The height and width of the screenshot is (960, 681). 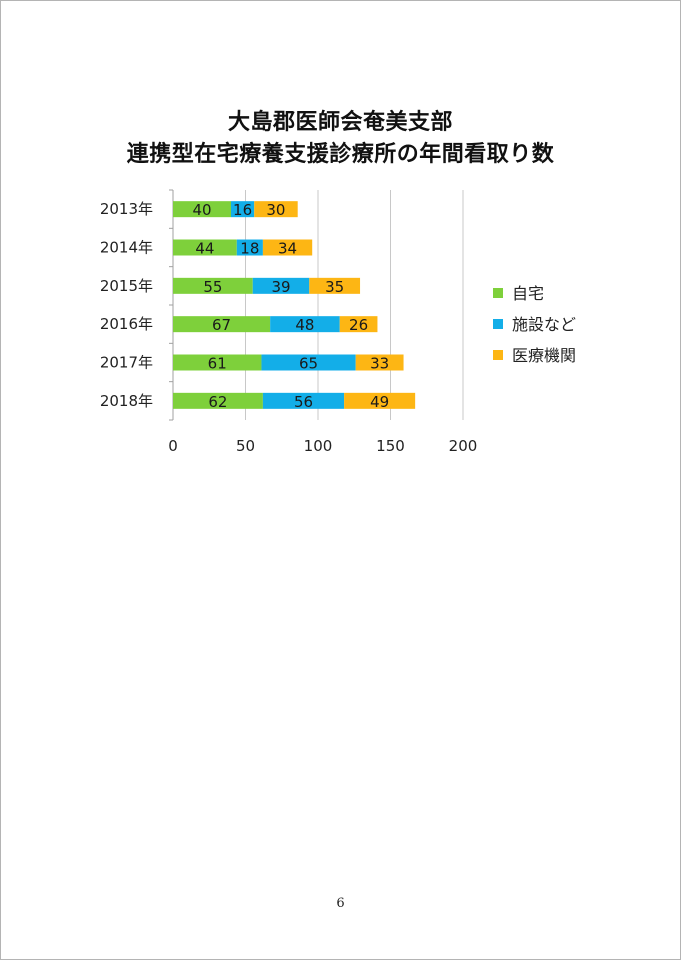 I want to click on data-label: 26, so click(x=358, y=325).